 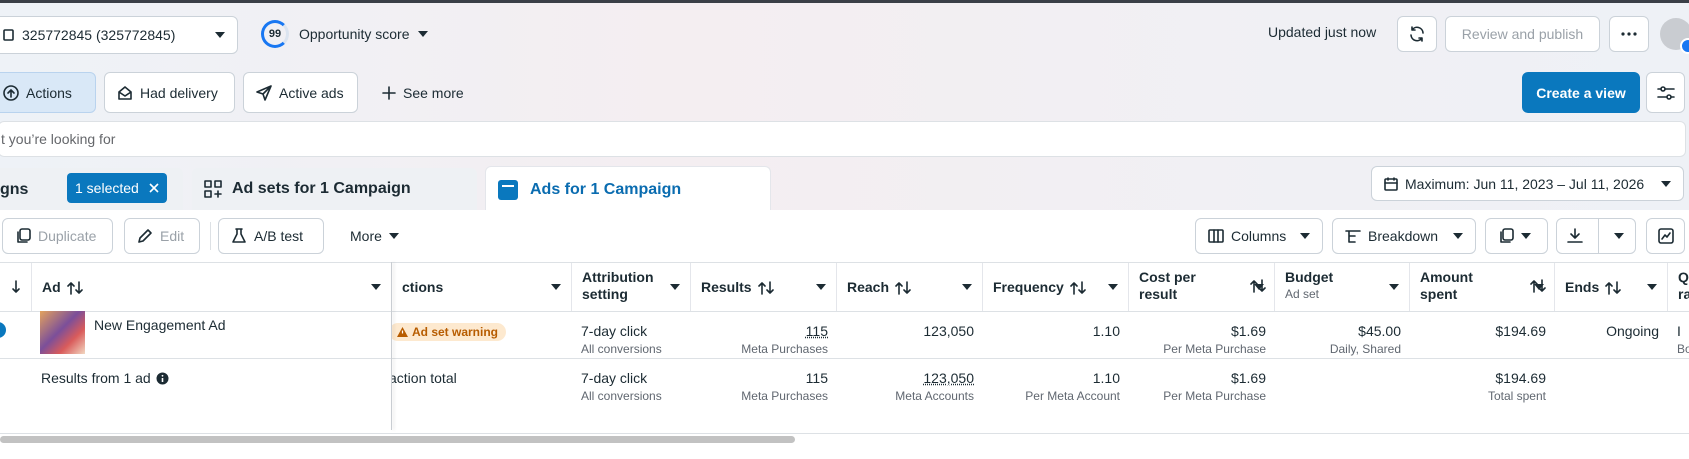 I want to click on header-label: Q ra, so click(x=1683, y=285).